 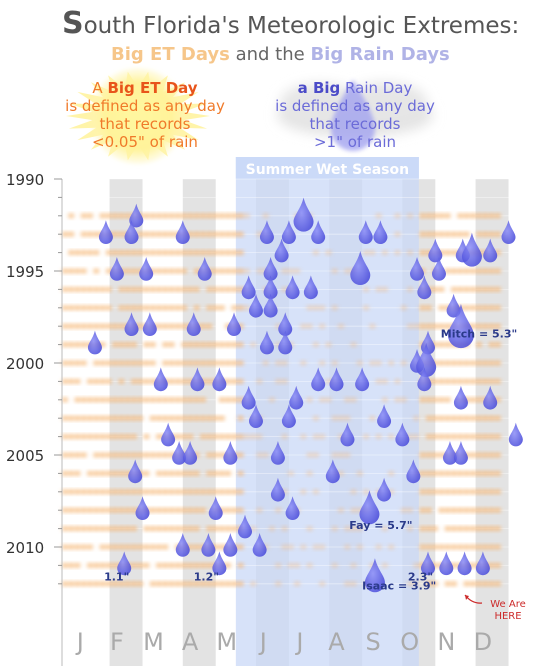 I want to click on svg-text: a Big Rain Day, so click(x=355, y=88).